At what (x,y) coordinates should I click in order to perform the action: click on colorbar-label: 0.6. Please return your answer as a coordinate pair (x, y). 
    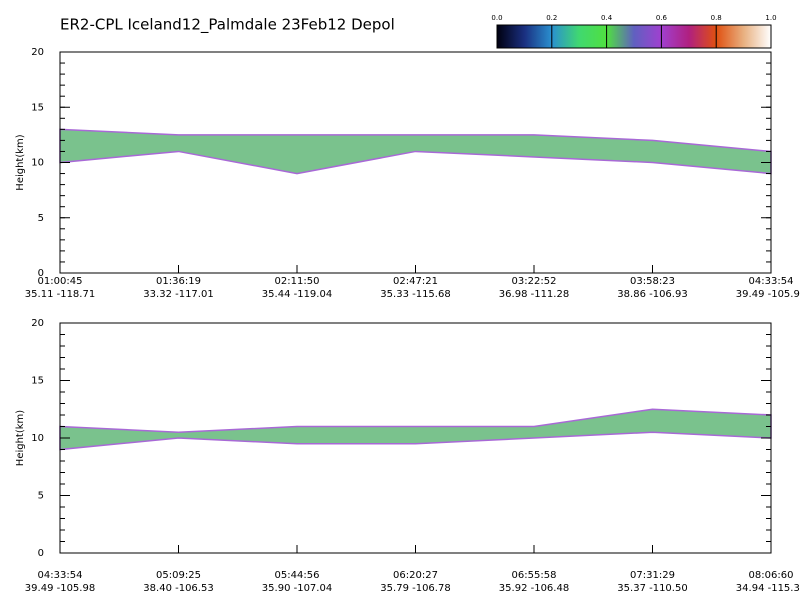
    Looking at the image, I should click on (662, 18).